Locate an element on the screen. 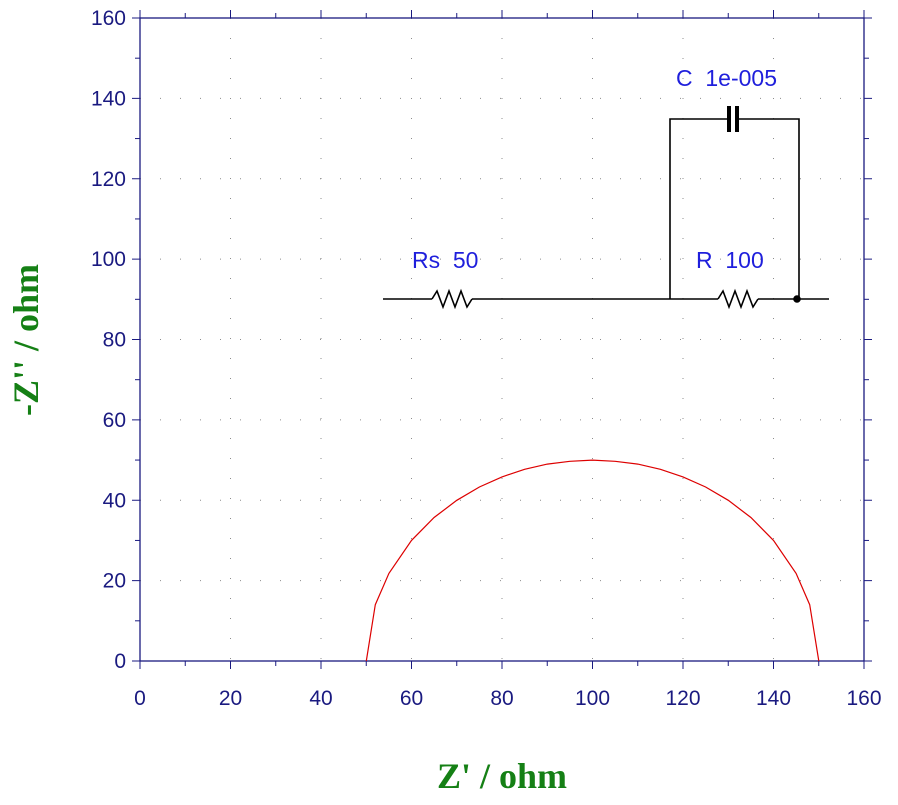 This screenshot has width=898, height=805. x-tick-label: 20 is located at coordinates (230, 698).